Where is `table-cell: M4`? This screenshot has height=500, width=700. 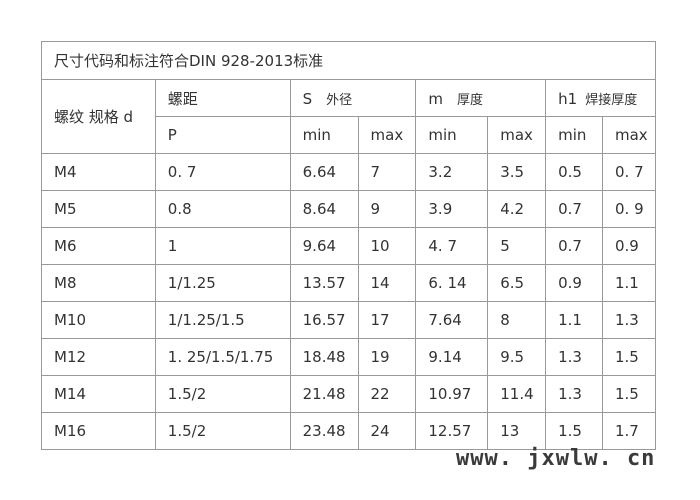
table-cell: M4 is located at coordinates (98, 172).